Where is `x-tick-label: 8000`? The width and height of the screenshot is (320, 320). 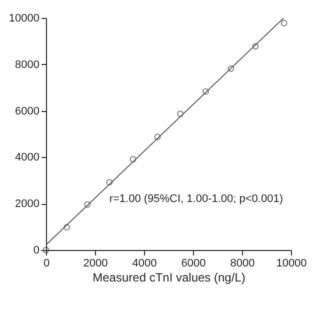 x-tick-label: 8000 is located at coordinates (242, 264).